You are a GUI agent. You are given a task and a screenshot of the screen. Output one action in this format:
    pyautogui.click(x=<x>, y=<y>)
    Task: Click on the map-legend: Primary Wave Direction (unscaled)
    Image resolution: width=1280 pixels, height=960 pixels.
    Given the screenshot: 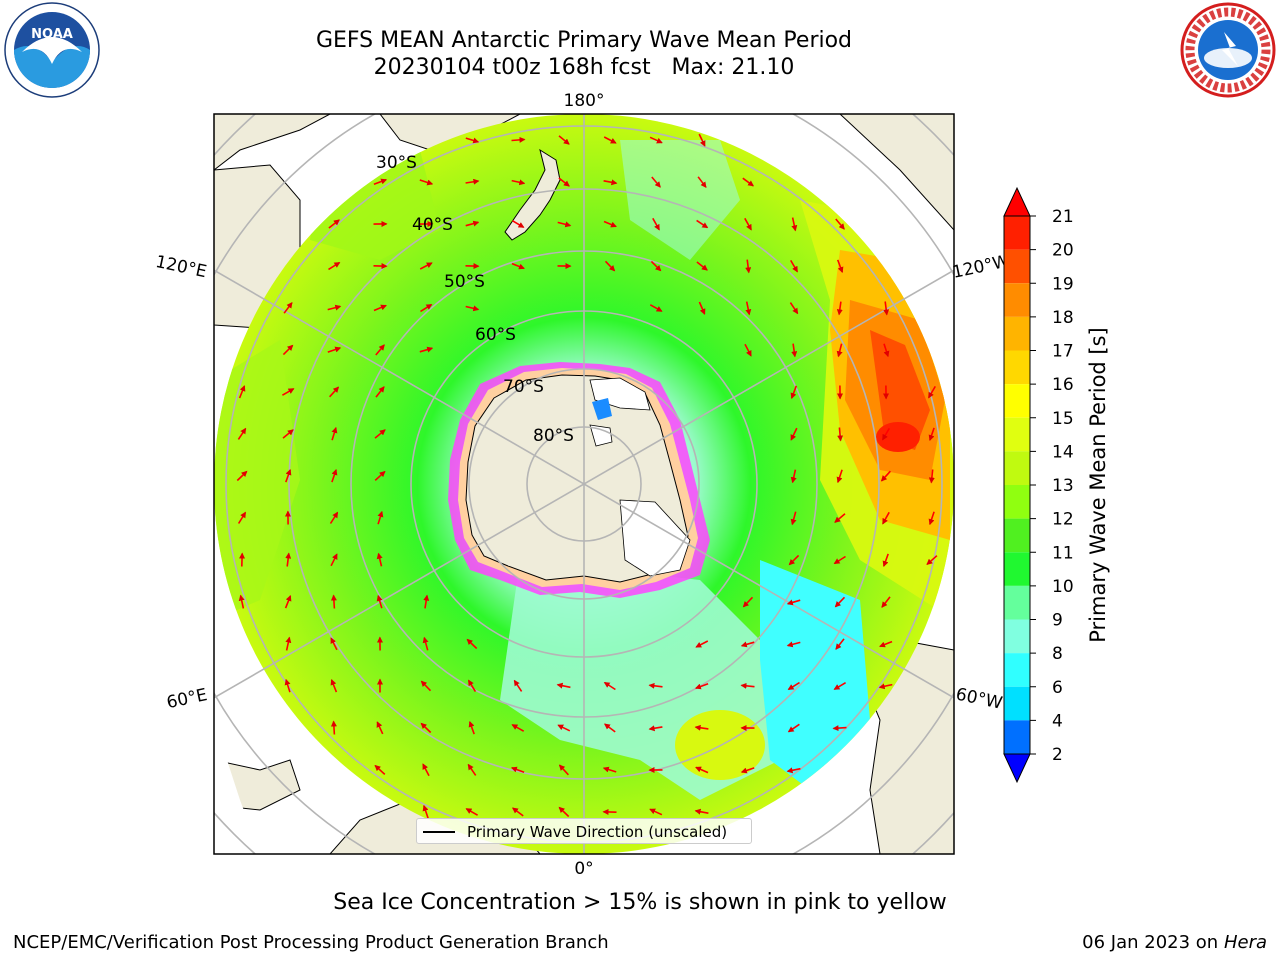 What is the action you would take?
    pyautogui.click(x=584, y=831)
    